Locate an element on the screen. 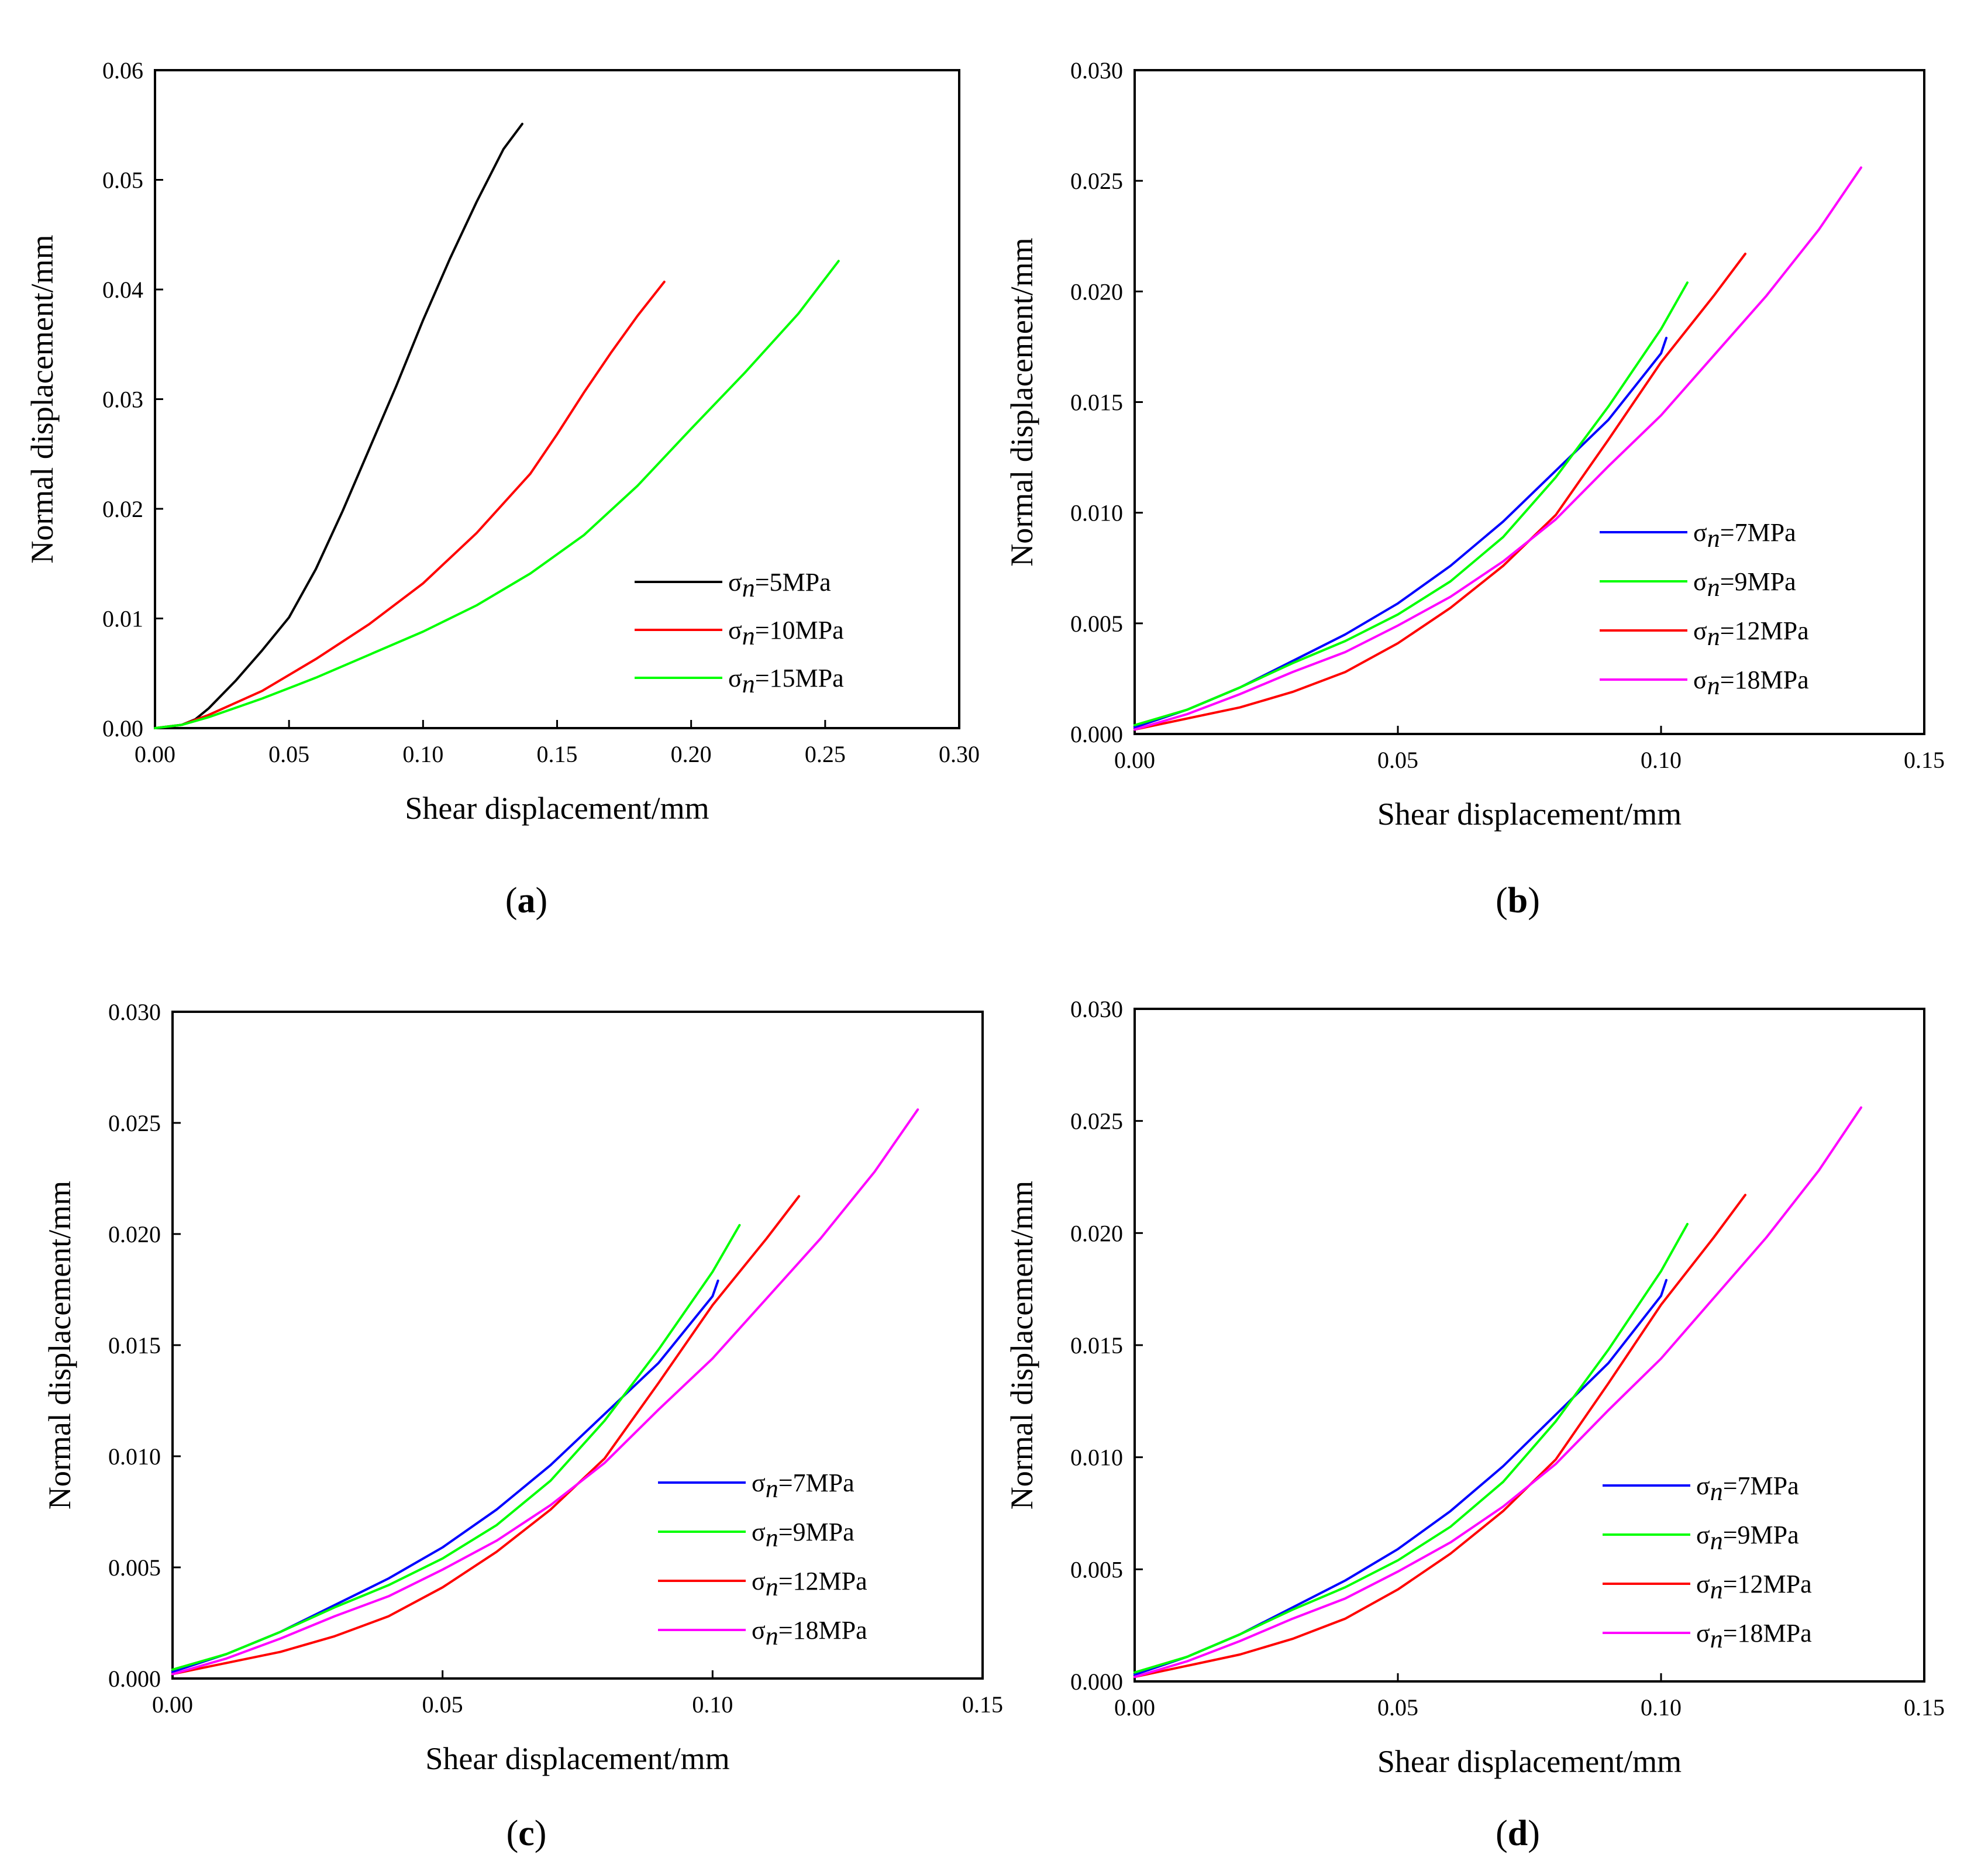  panel-label: (a) is located at coordinates (526, 901).